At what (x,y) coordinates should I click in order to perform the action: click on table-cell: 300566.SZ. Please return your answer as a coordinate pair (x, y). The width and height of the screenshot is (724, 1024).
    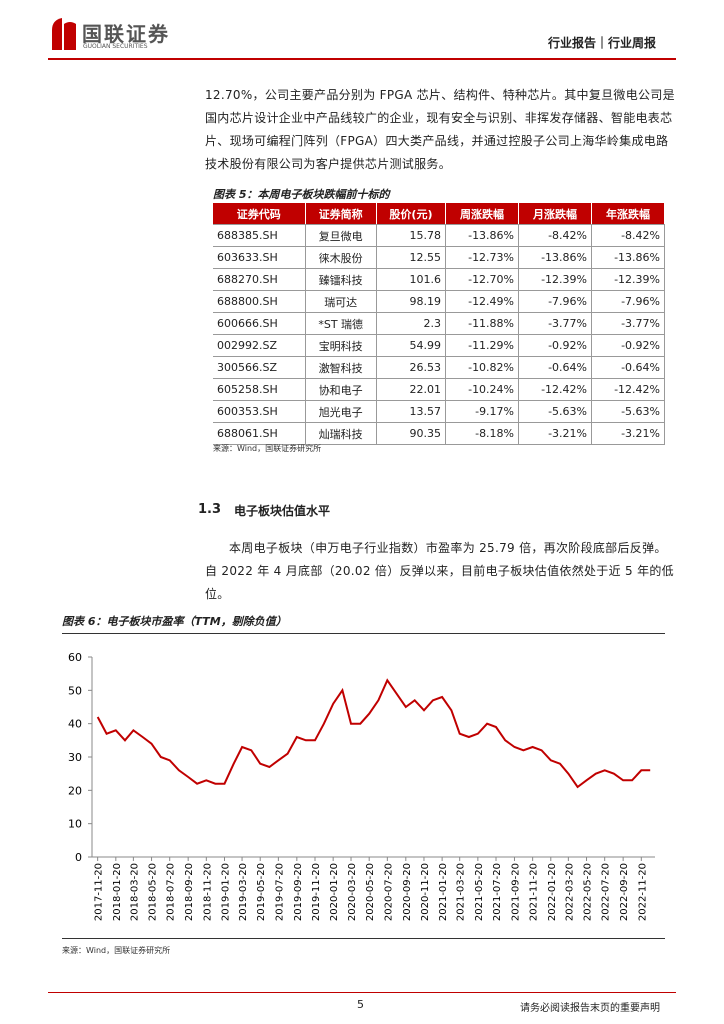
    Looking at the image, I should click on (259, 367).